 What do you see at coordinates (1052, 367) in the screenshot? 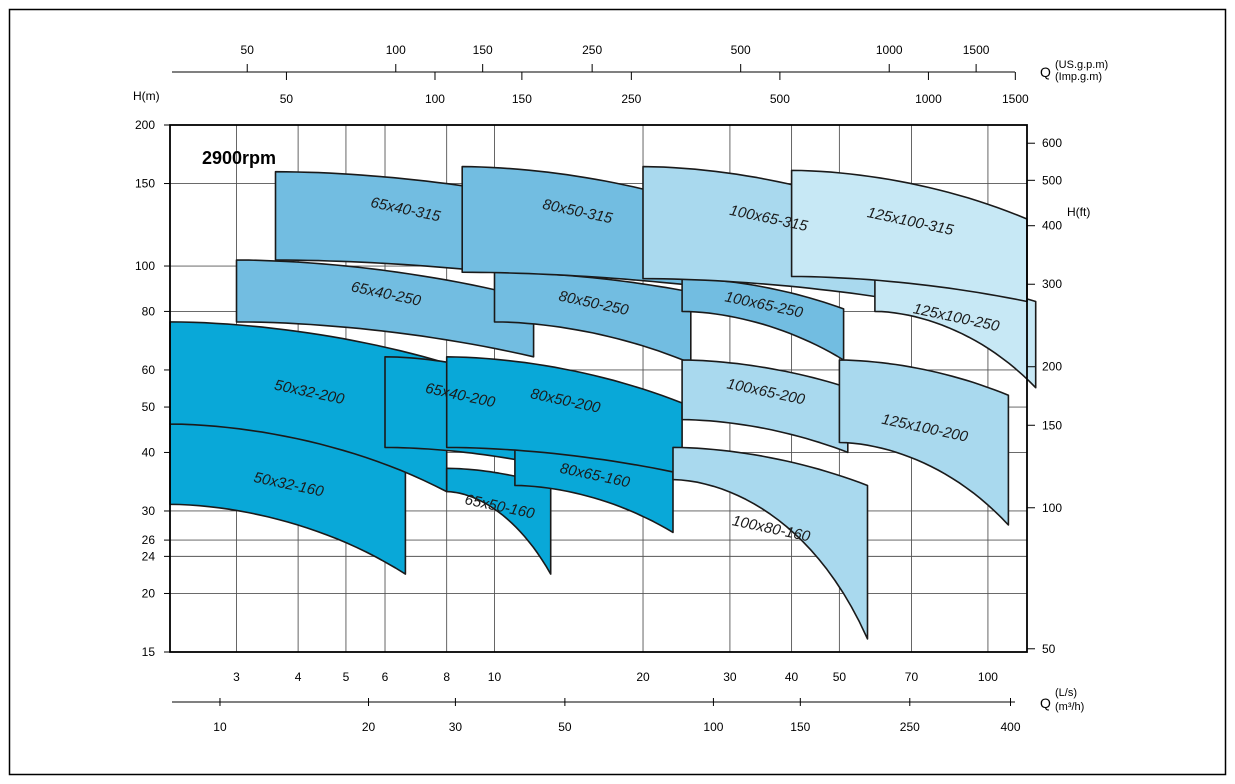
I see `y-tick-label-right: 200` at bounding box center [1052, 367].